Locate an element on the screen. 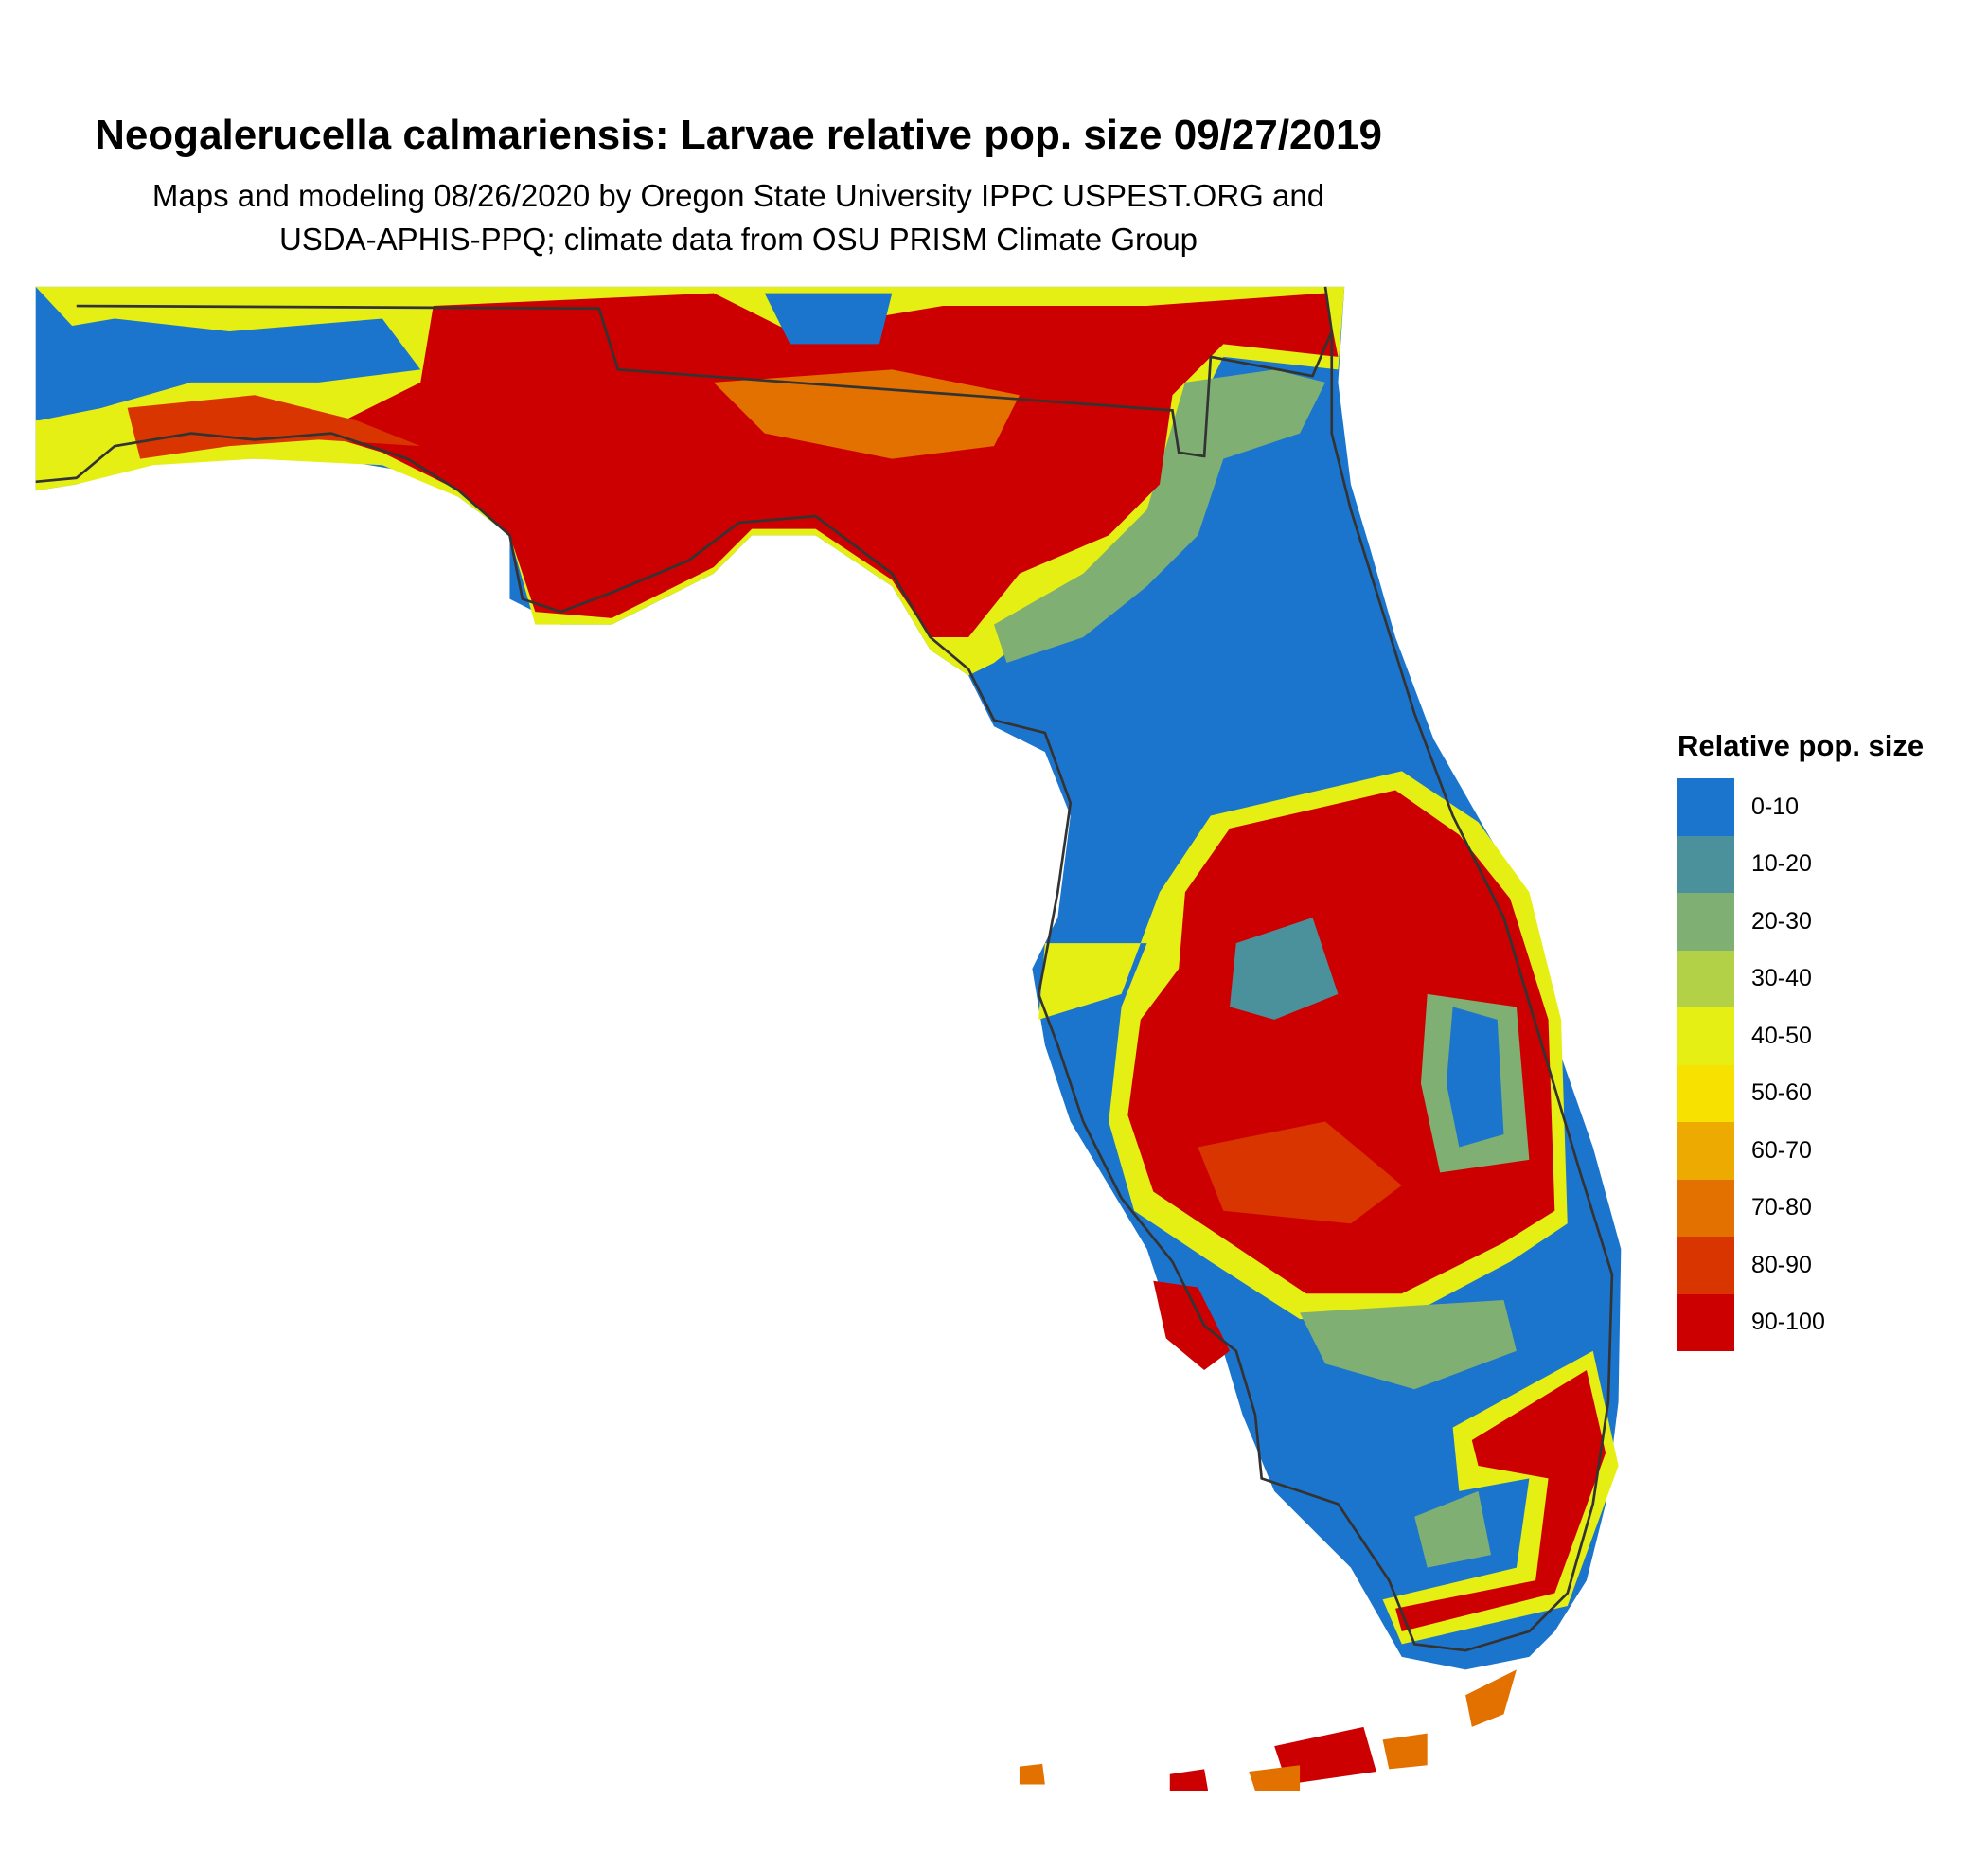 The width and height of the screenshot is (1988, 1871). panhandle-high-zone is located at coordinates (828, 465).